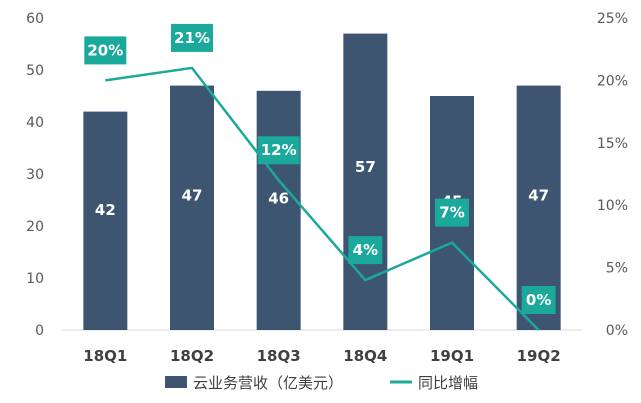 The width and height of the screenshot is (641, 403). I want to click on left-tick-label: 10, so click(35, 279).